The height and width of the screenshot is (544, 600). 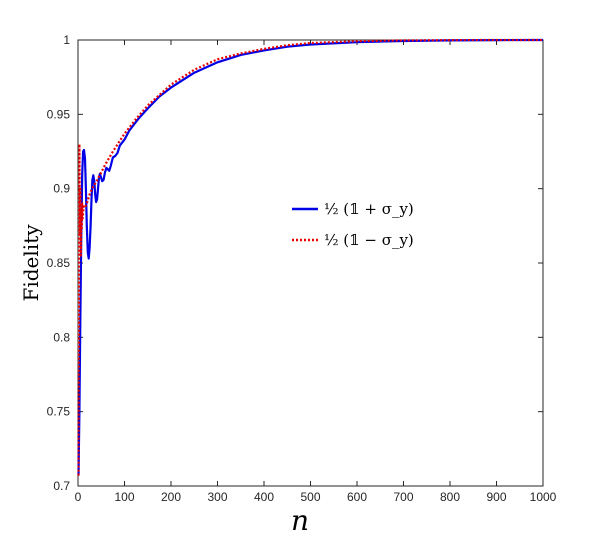 What do you see at coordinates (369, 209) in the screenshot?
I see `legend-label-series-0: ½ (𝟙 + σ_y)` at bounding box center [369, 209].